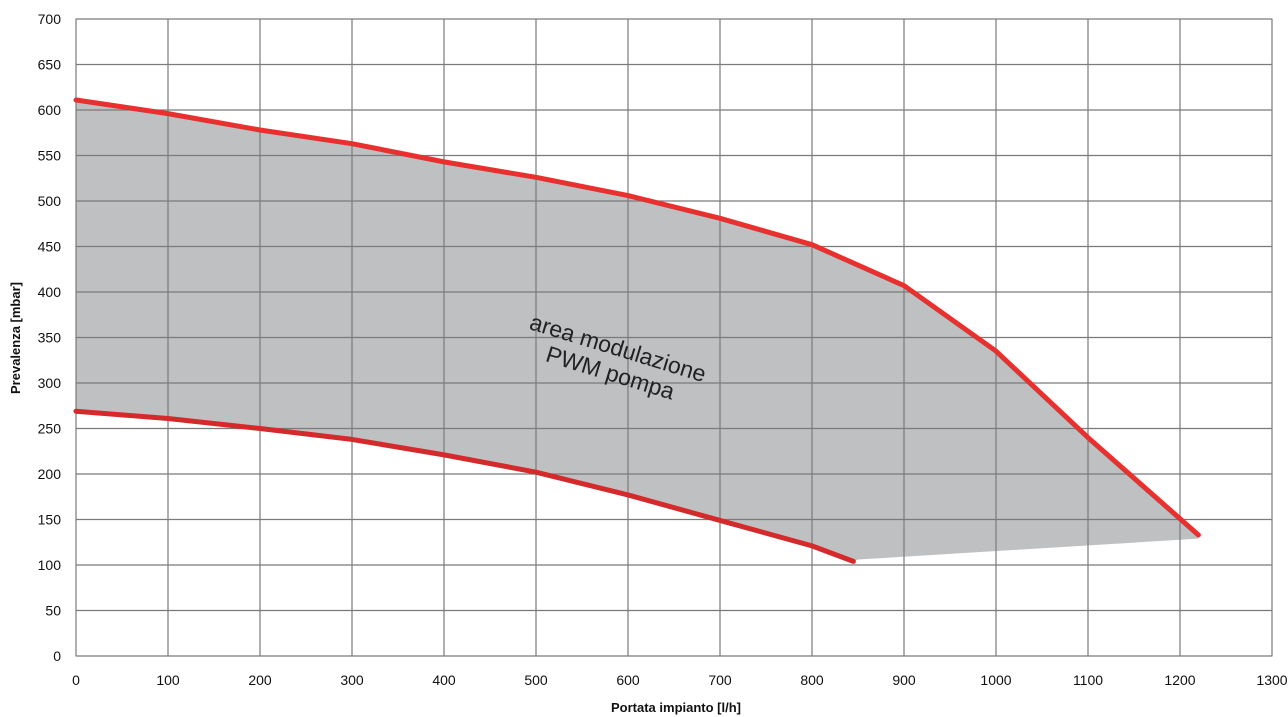  Describe the element at coordinates (676, 707) in the screenshot. I see `x-axis-title: Portata impianto [l/h]` at that location.